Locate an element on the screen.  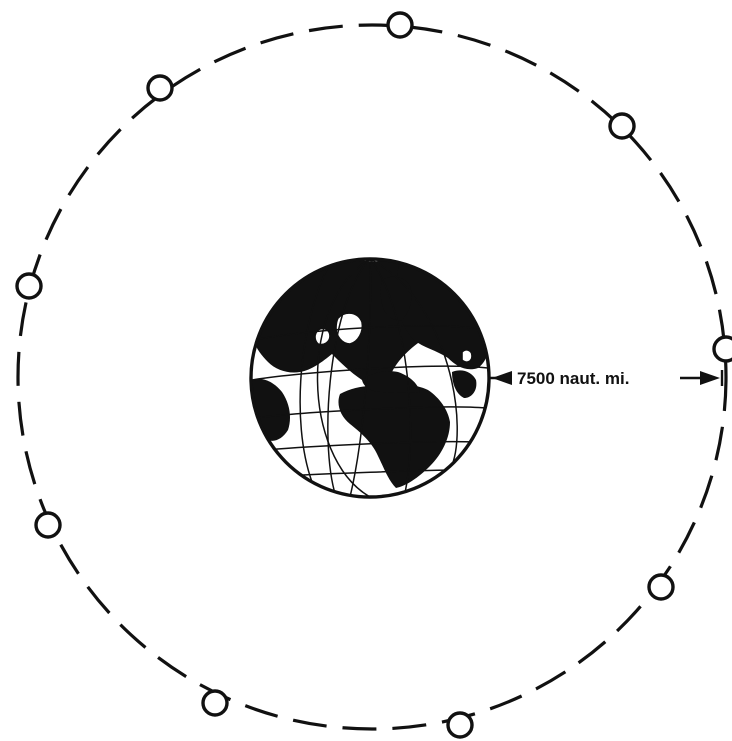
distance-label: 7500 naut. mi. is located at coordinates (573, 378).